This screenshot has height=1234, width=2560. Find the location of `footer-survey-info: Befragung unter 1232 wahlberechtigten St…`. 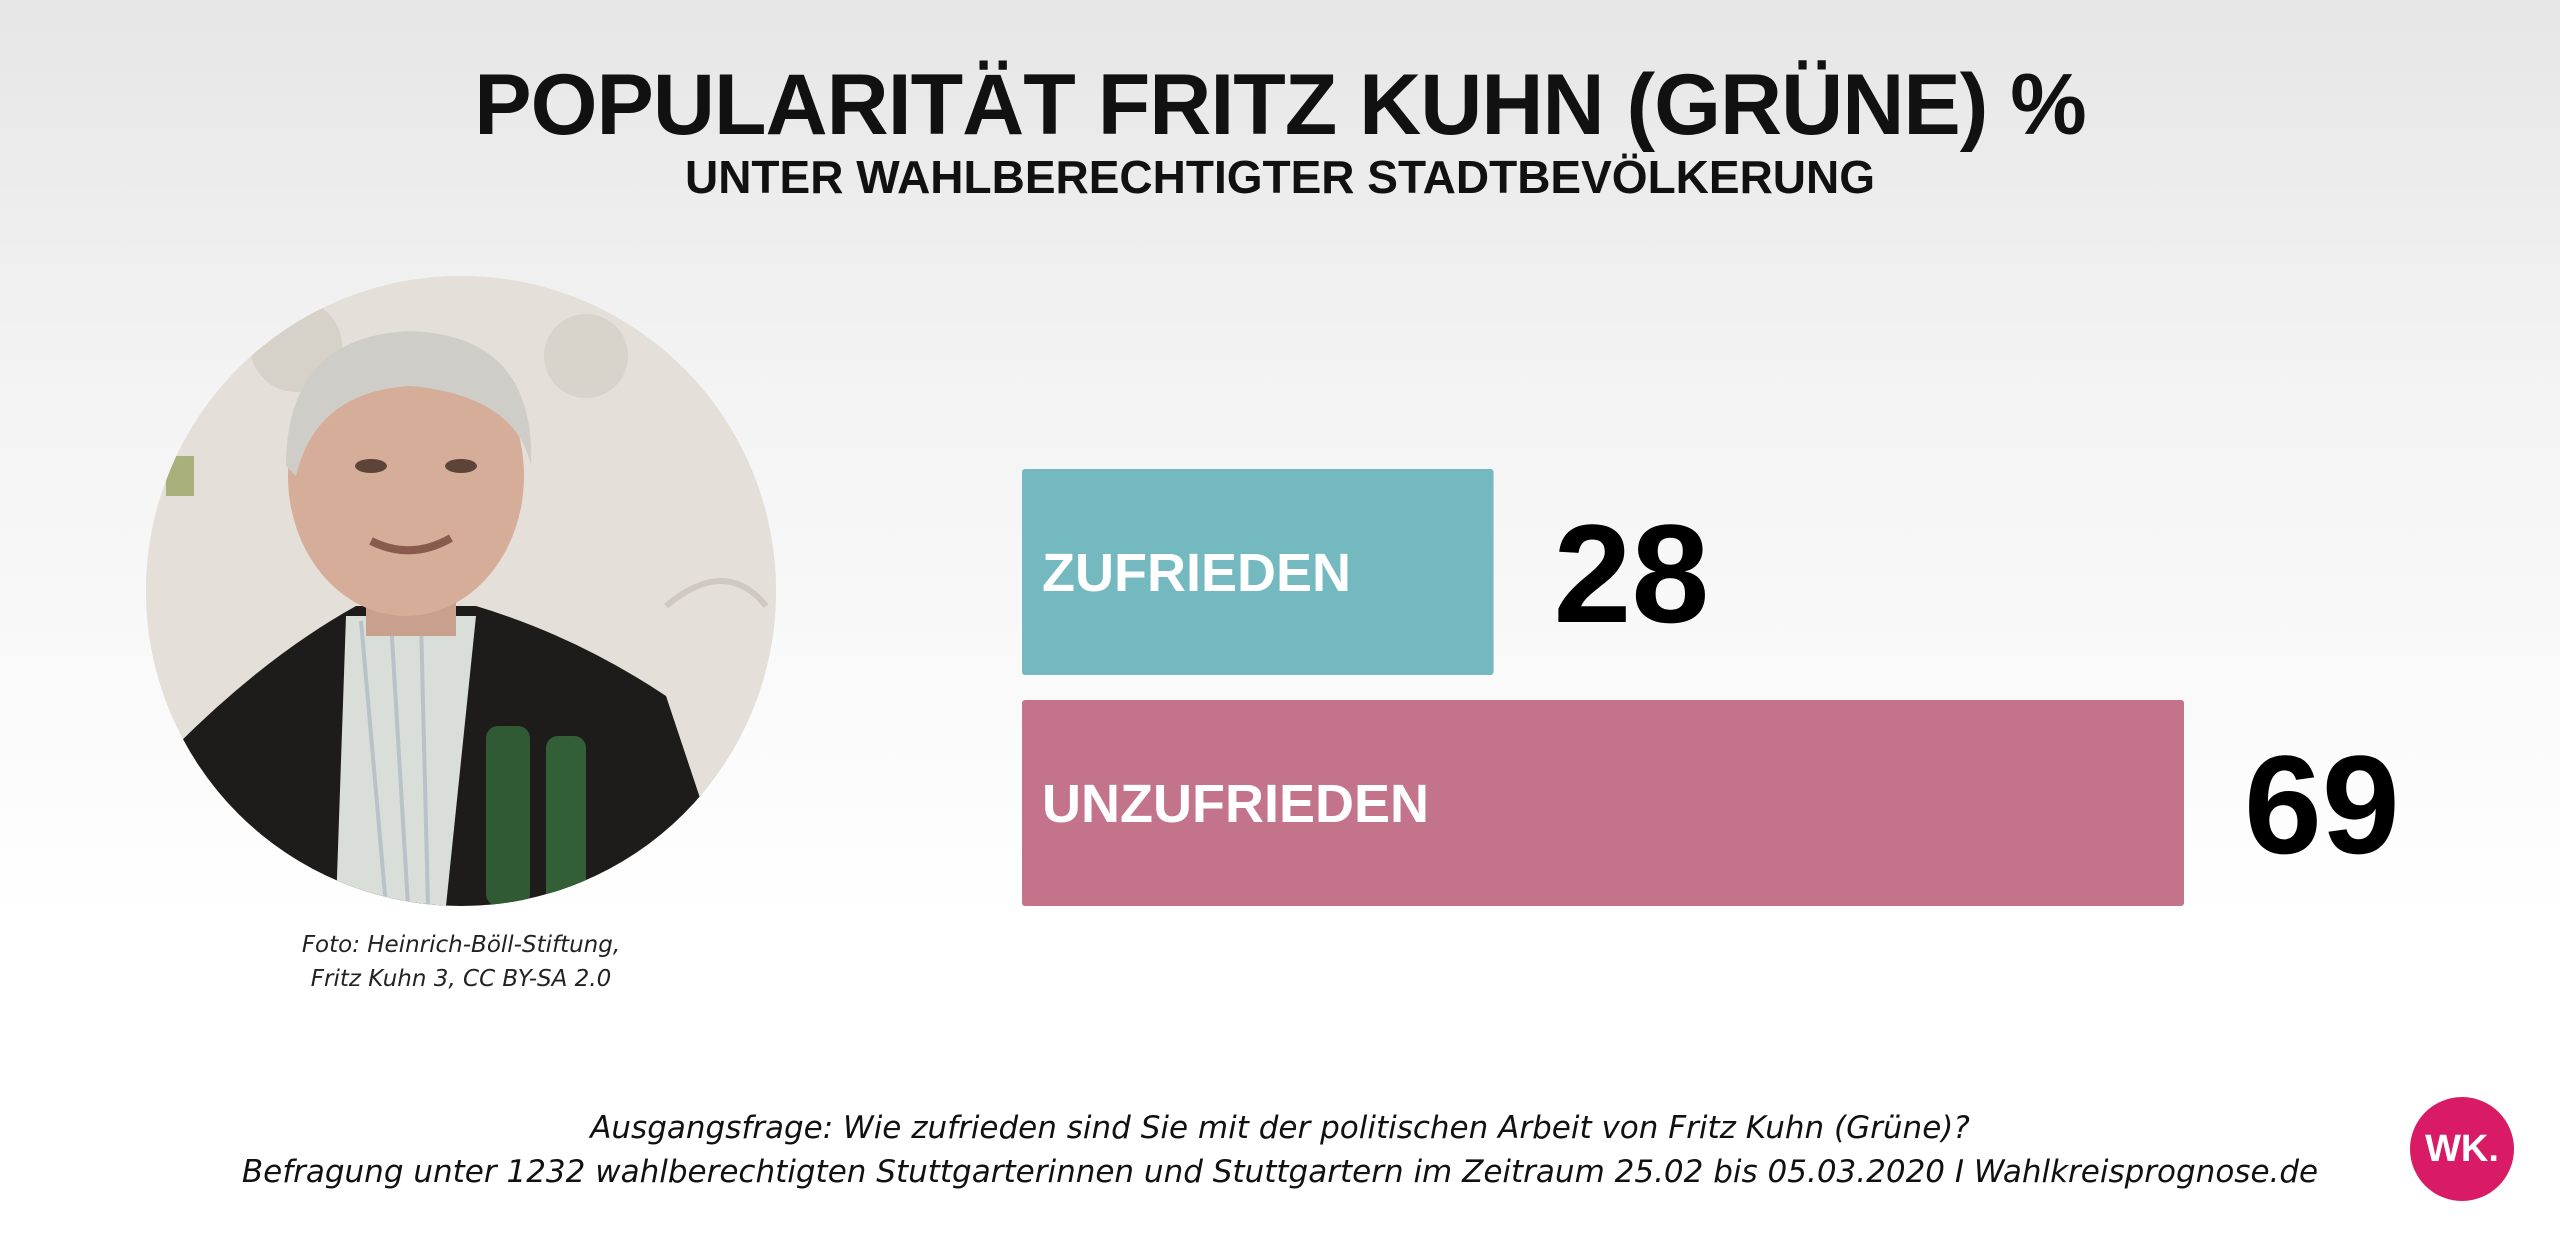

footer-survey-info: Befragung unter 1232 wahlberechtigten St… is located at coordinates (1280, 1172).